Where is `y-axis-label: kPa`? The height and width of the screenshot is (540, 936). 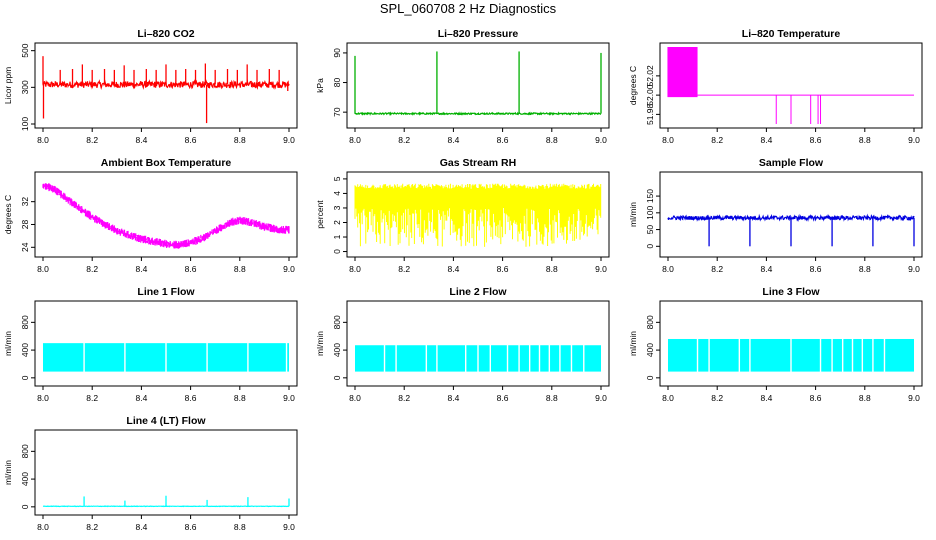 y-axis-label: kPa is located at coordinates (320, 85).